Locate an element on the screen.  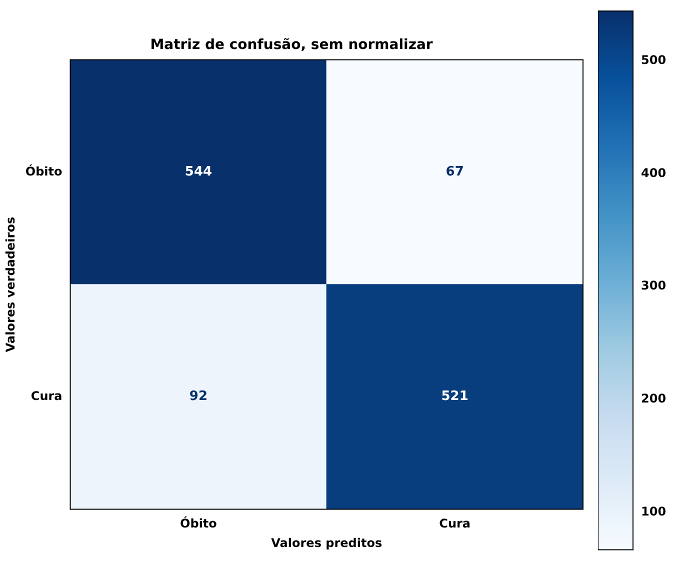
color-bar-label: 200 is located at coordinates (653, 399).